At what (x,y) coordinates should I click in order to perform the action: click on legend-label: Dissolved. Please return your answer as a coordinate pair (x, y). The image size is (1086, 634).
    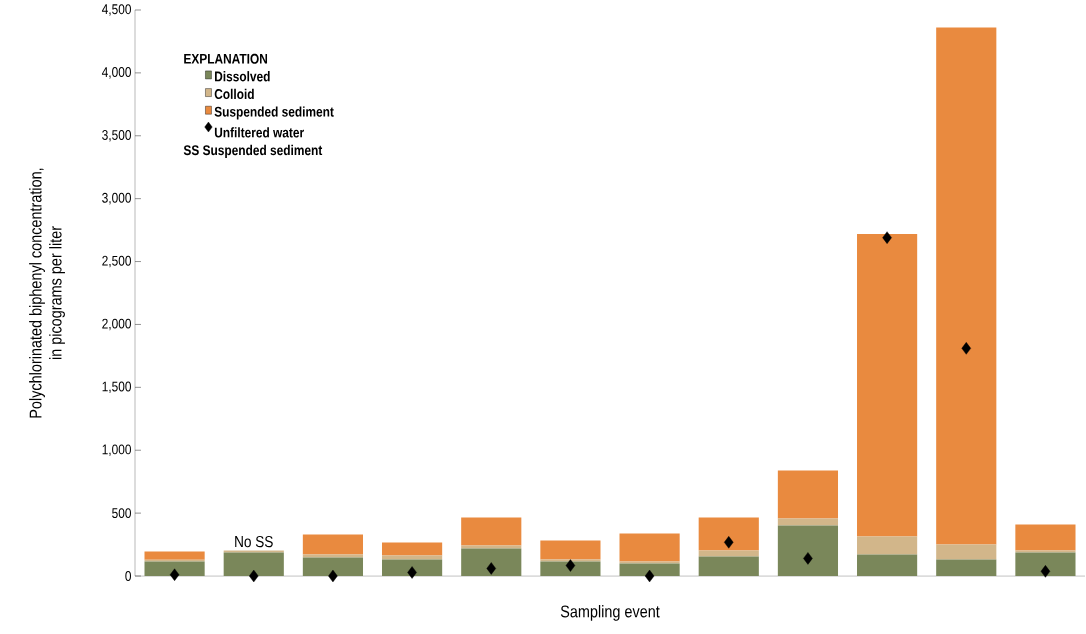
    Looking at the image, I should click on (242, 76).